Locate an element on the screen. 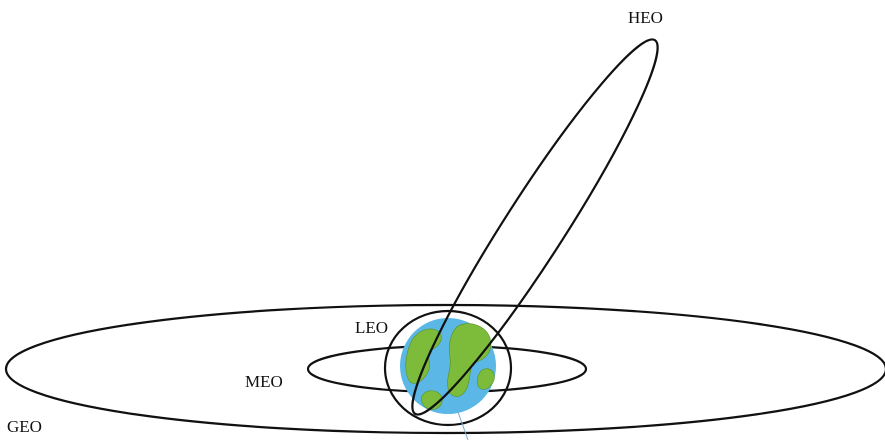 This screenshot has height=442, width=885. leo-label: LEO is located at coordinates (371, 327).